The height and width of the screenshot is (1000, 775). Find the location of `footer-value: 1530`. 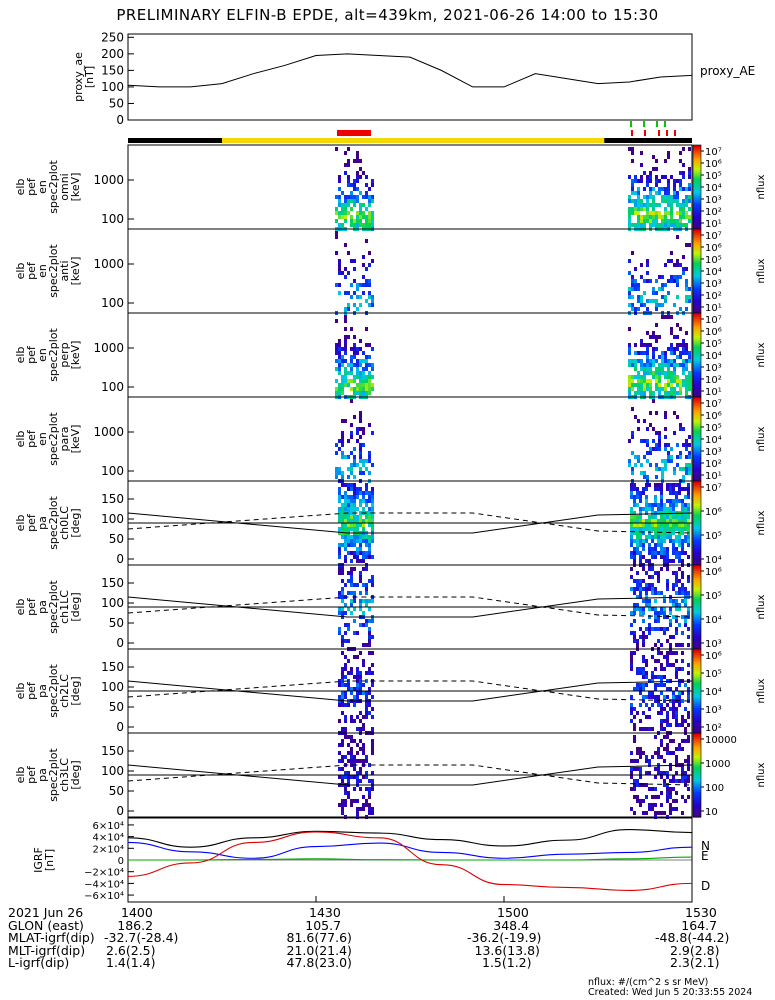

footer-value: 1530 is located at coordinates (701, 912).